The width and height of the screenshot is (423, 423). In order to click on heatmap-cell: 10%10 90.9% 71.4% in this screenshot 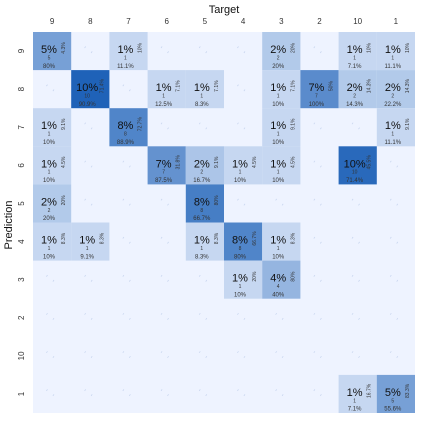, I will do `click(90, 89)`.